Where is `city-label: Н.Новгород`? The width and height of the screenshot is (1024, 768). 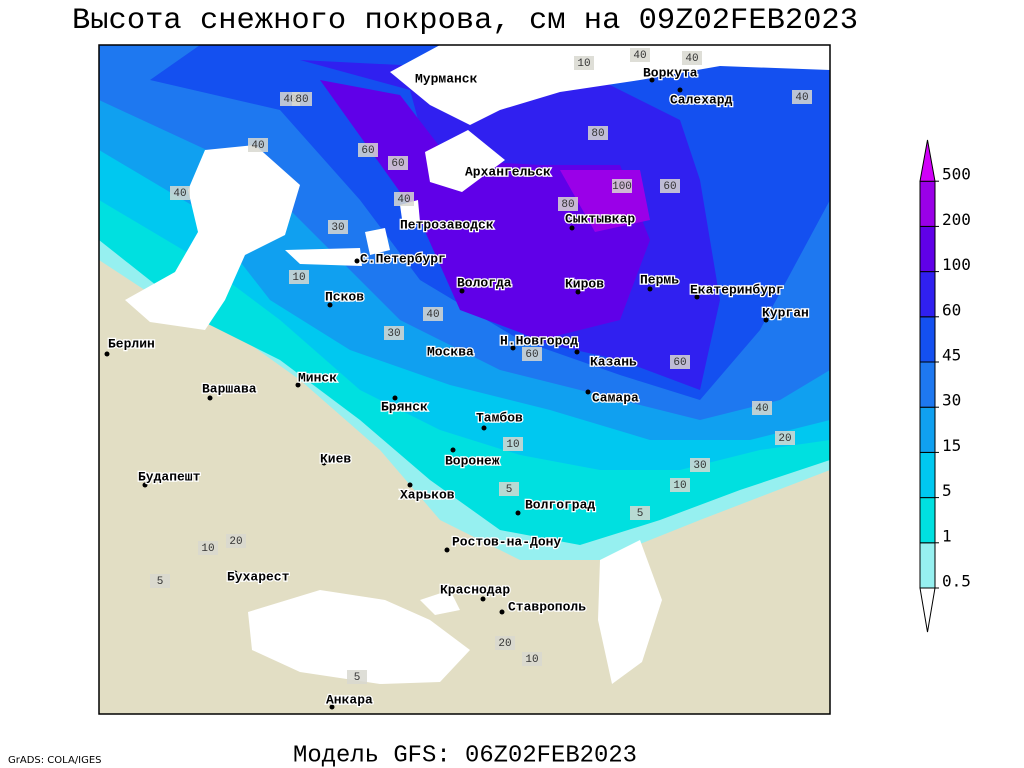 city-label: Н.Новгород is located at coordinates (539, 340).